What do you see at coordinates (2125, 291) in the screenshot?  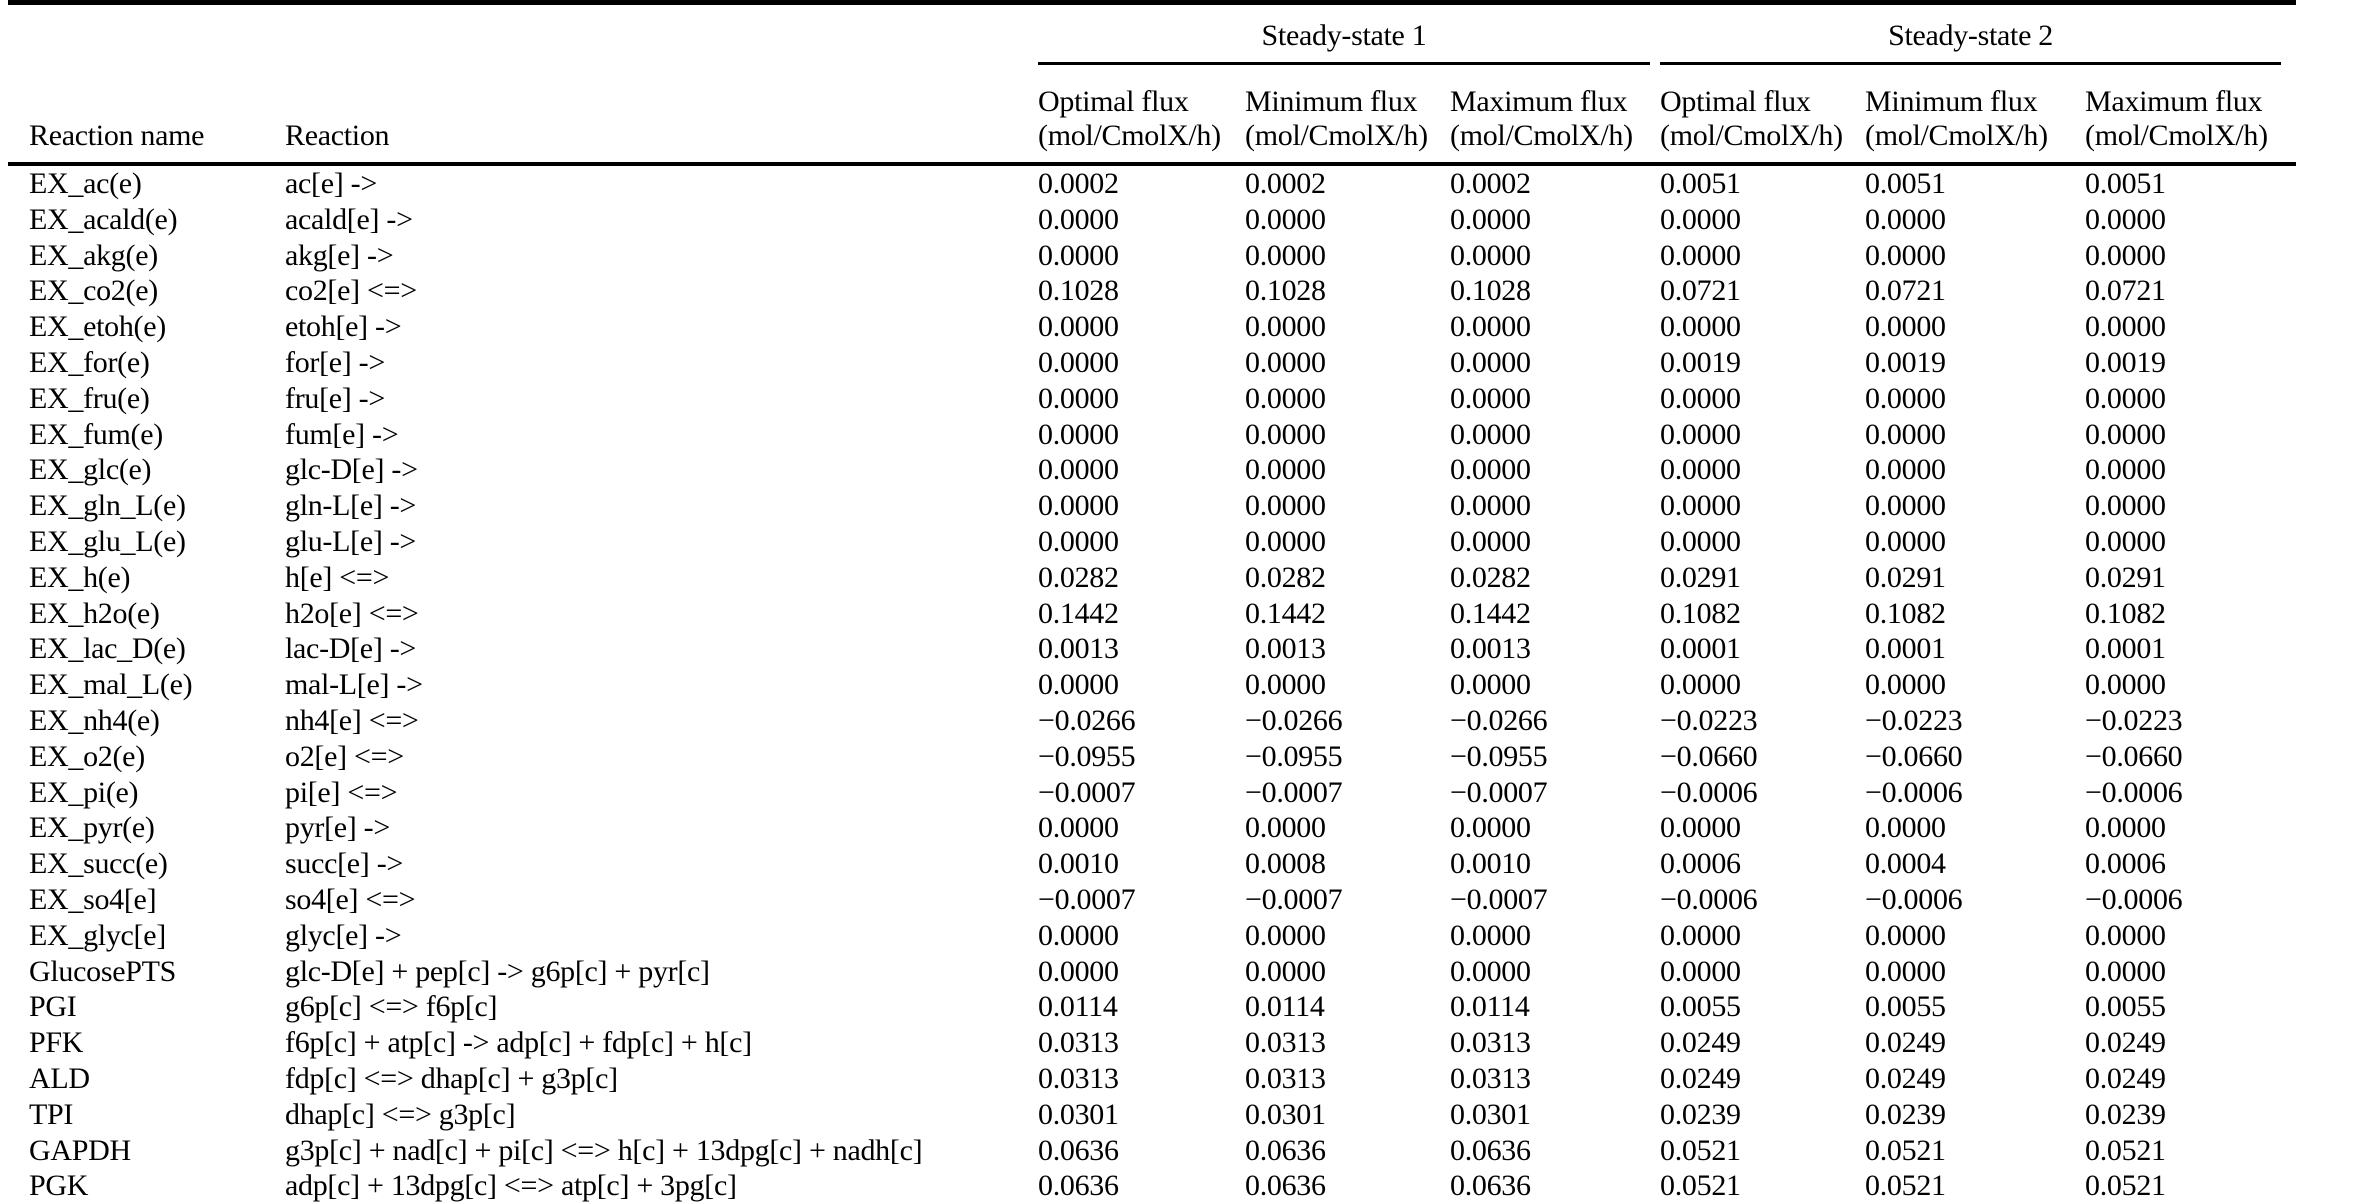 I see `flux-value-cell: 0.0721` at bounding box center [2125, 291].